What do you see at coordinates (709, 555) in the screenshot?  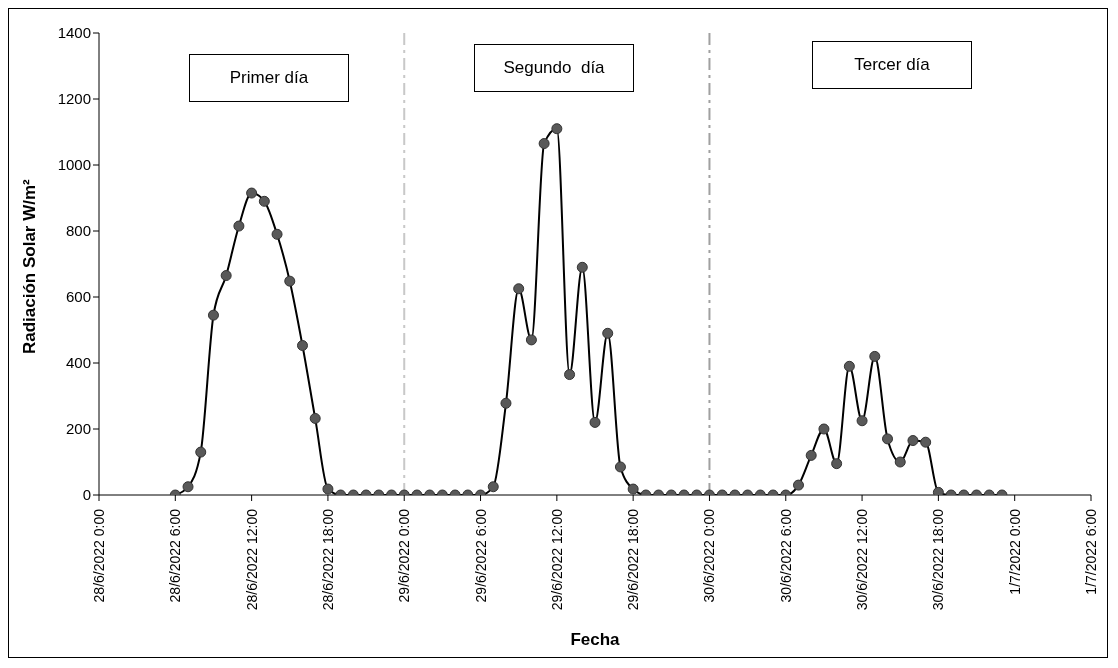 I see `x-tick-label: 30/6/2022 0:00` at bounding box center [709, 555].